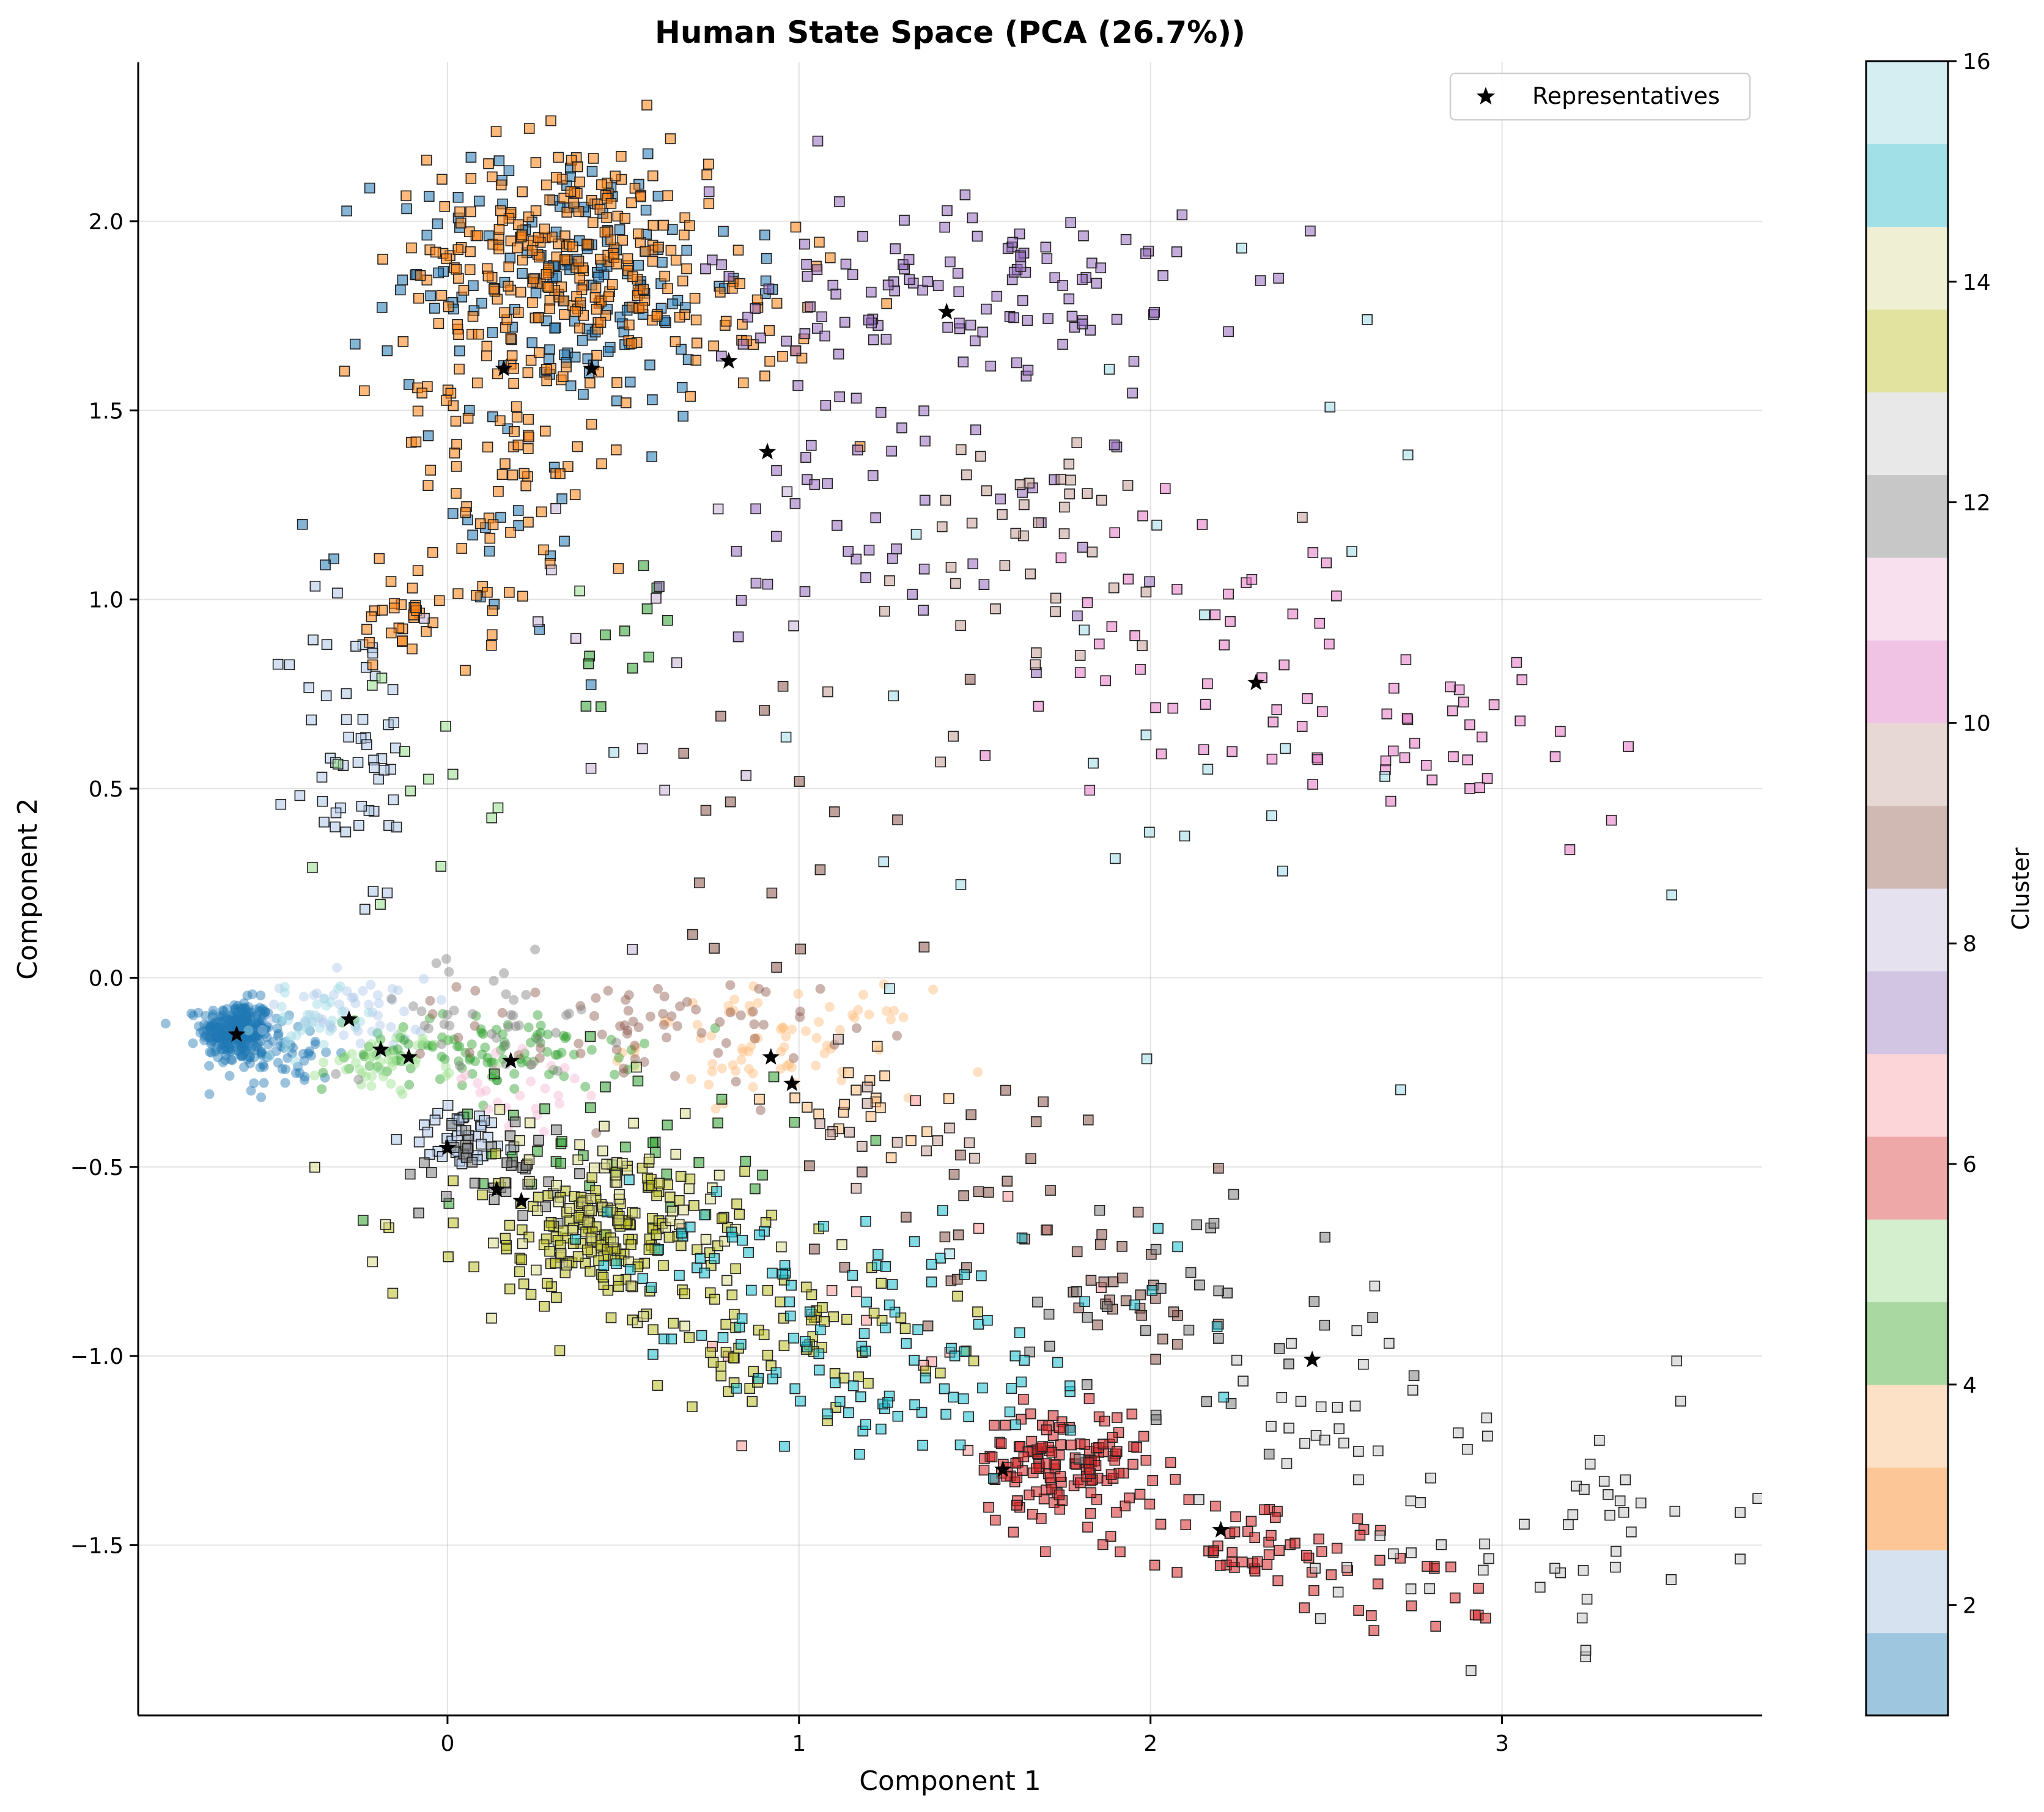  I want to click on representative-star, so click(591, 368).